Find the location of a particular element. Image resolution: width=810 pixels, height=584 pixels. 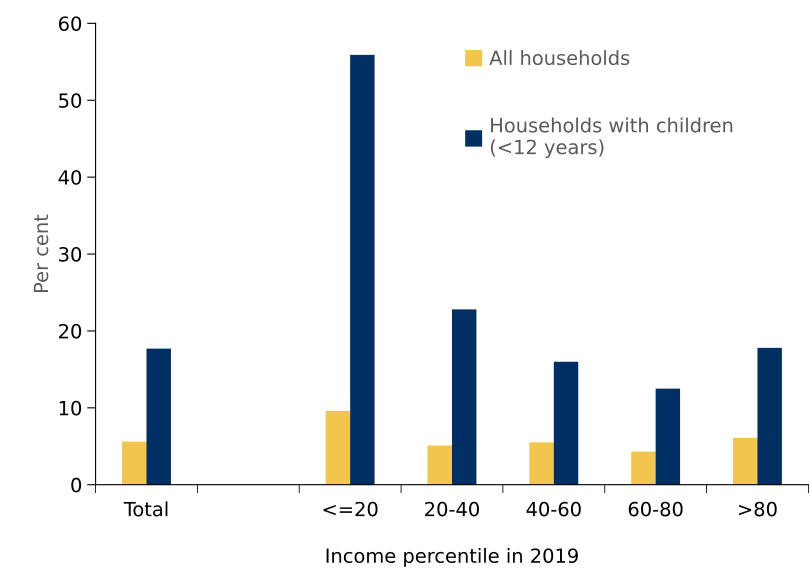

x-tick-label: Total is located at coordinates (146, 508).